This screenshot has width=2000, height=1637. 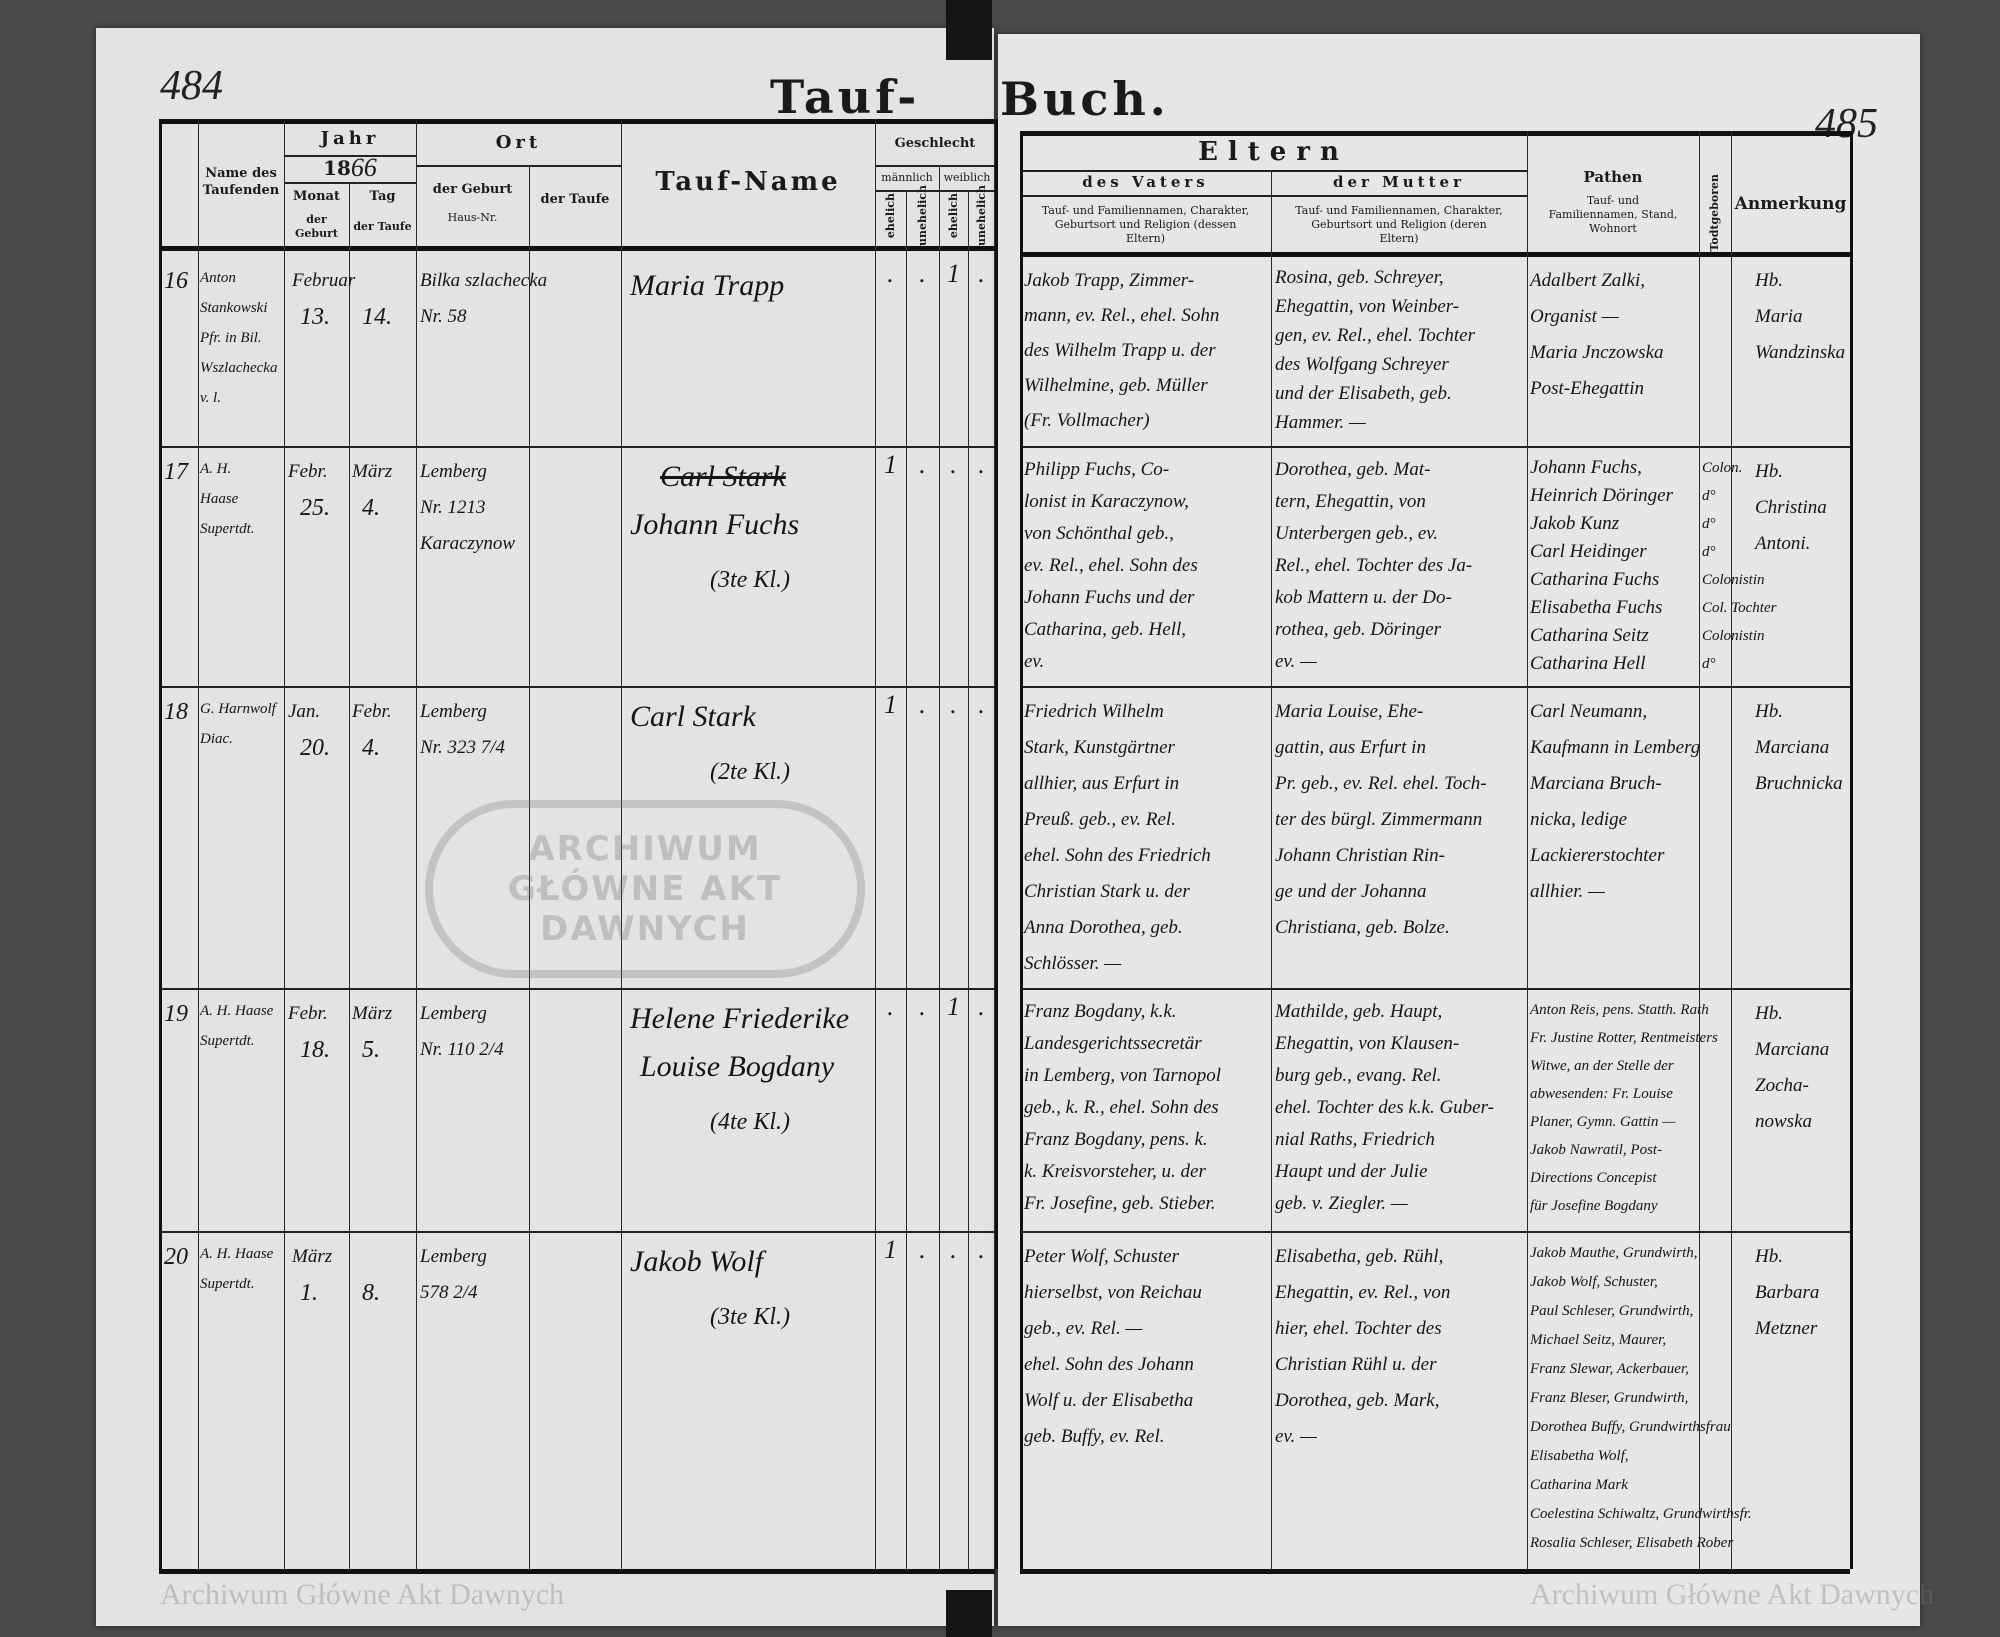 I want to click on remark-line: Wandzinska, so click(x=1800, y=352).